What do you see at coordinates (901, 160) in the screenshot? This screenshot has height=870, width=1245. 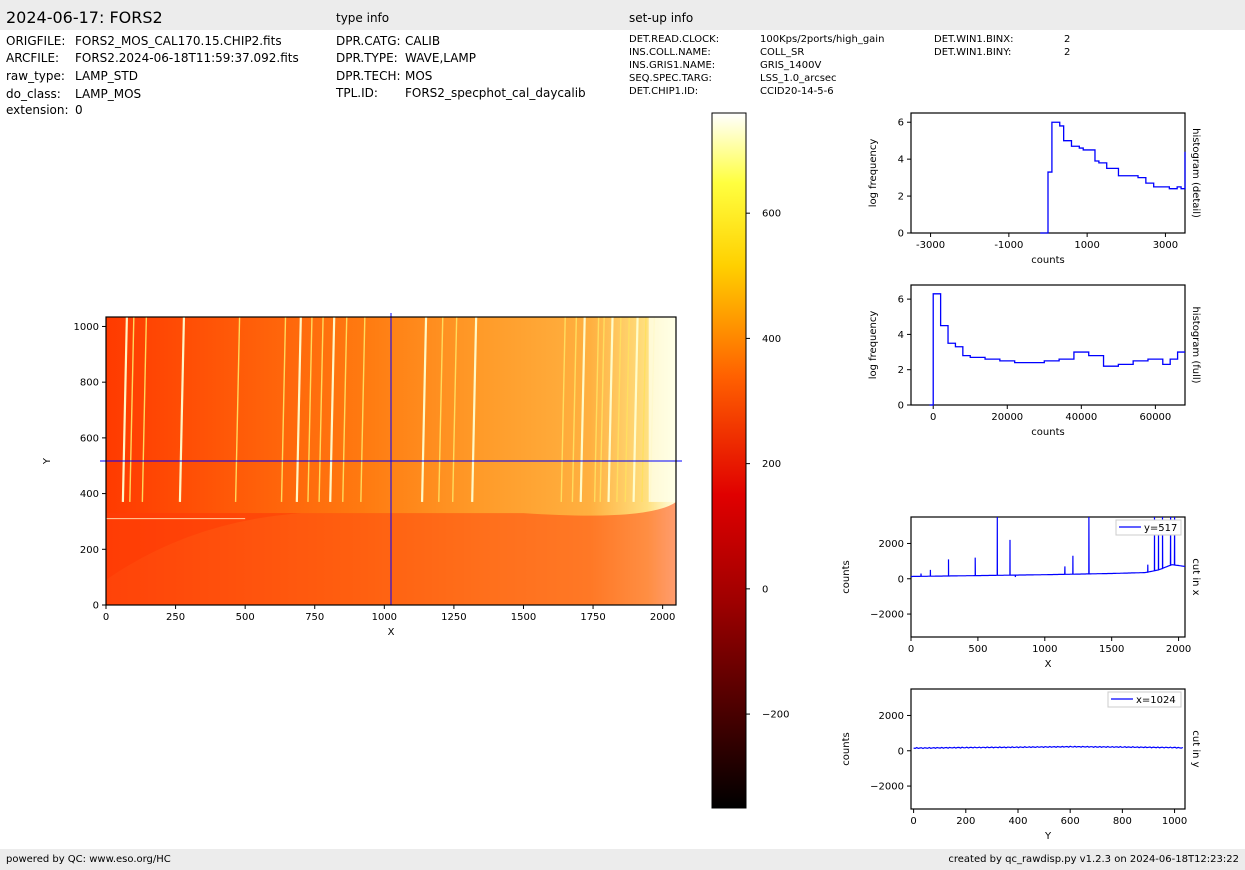 I see `y-tick-label: 4` at bounding box center [901, 160].